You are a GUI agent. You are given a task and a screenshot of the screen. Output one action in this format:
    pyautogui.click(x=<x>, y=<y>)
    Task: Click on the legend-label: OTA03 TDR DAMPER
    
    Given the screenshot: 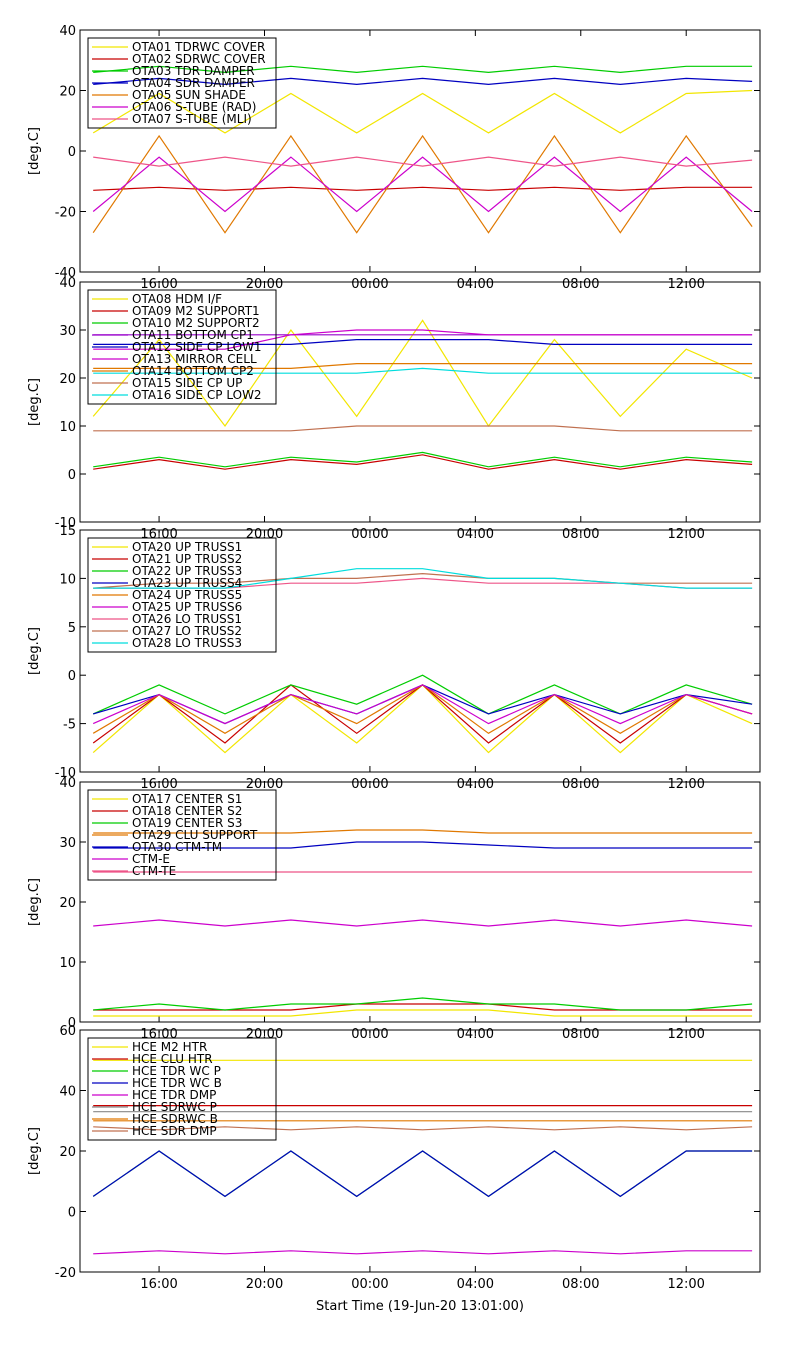 What is the action you would take?
    pyautogui.click(x=193, y=71)
    